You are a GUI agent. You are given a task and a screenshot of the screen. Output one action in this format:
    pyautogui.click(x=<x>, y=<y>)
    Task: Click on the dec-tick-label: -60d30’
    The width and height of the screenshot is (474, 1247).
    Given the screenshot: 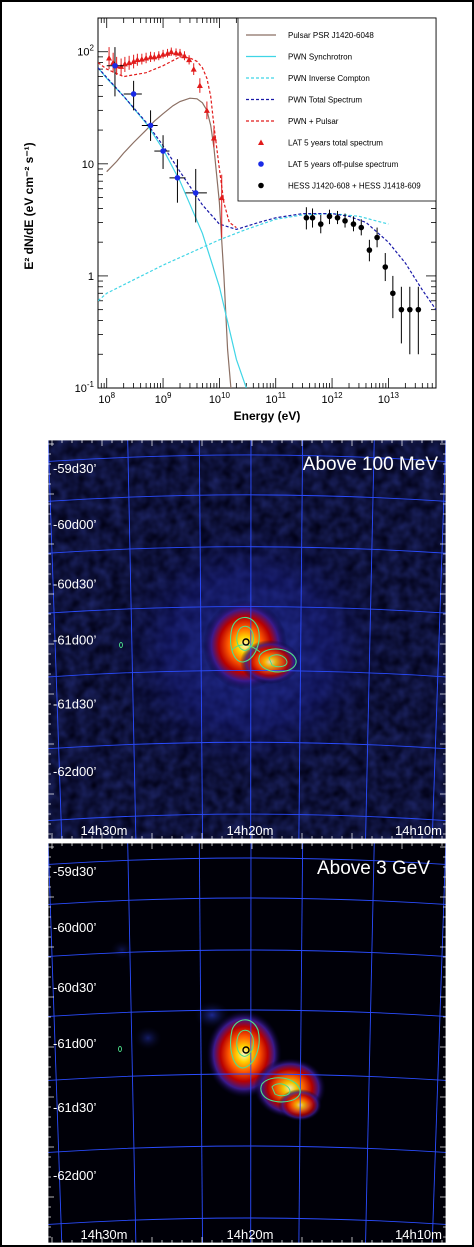 What is the action you would take?
    pyautogui.click(x=74, y=584)
    